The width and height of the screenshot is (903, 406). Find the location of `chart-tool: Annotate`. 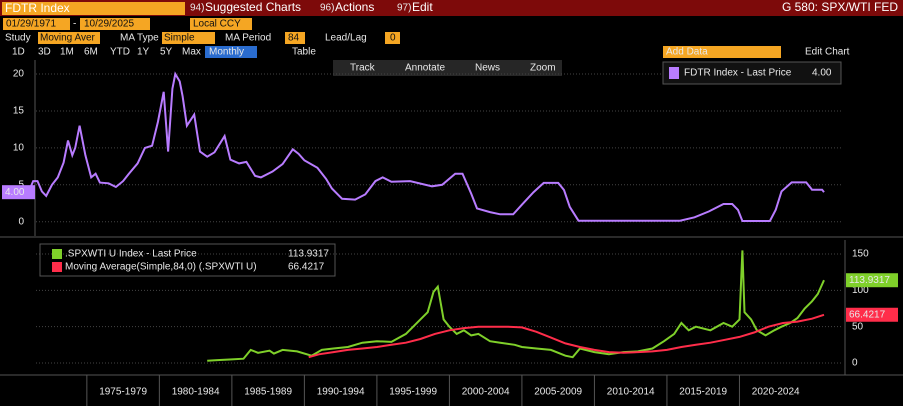

chart-tool: Annotate is located at coordinates (425, 68).